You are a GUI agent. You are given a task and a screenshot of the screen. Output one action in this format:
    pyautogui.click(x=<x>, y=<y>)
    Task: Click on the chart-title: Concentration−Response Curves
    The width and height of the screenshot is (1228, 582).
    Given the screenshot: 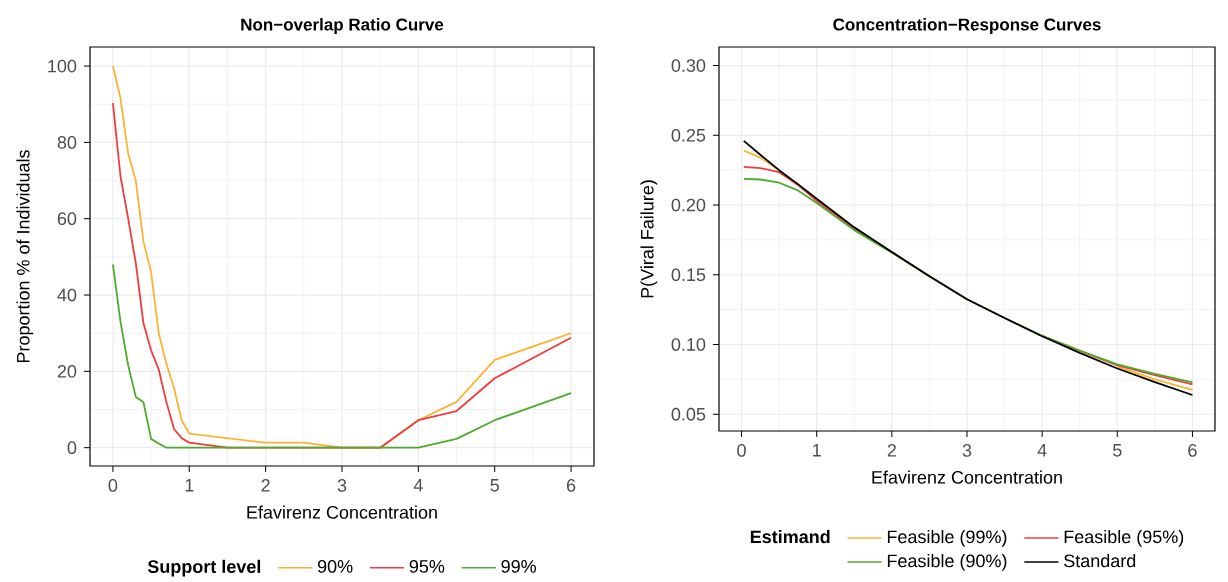 What is the action you would take?
    pyautogui.click(x=967, y=26)
    